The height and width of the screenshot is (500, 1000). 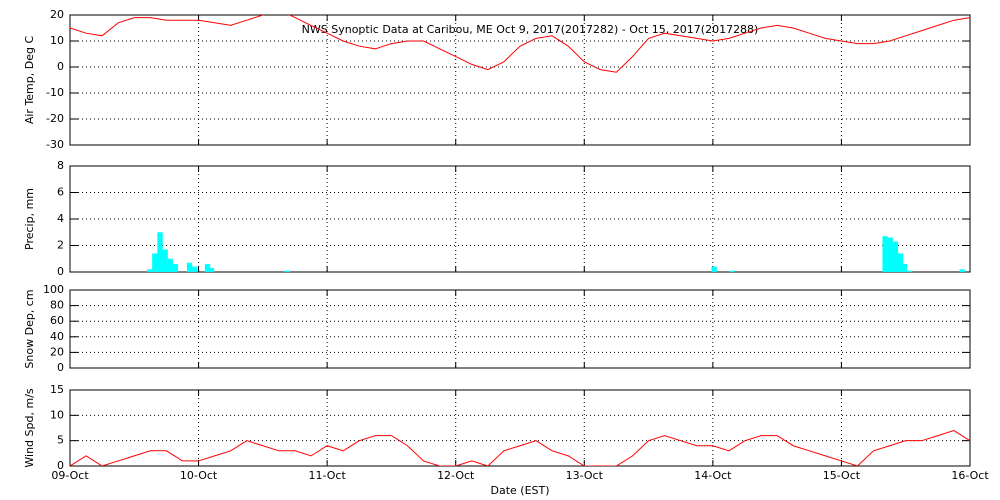 What do you see at coordinates (57, 320) in the screenshot?
I see `y-tick-label: 60` at bounding box center [57, 320].